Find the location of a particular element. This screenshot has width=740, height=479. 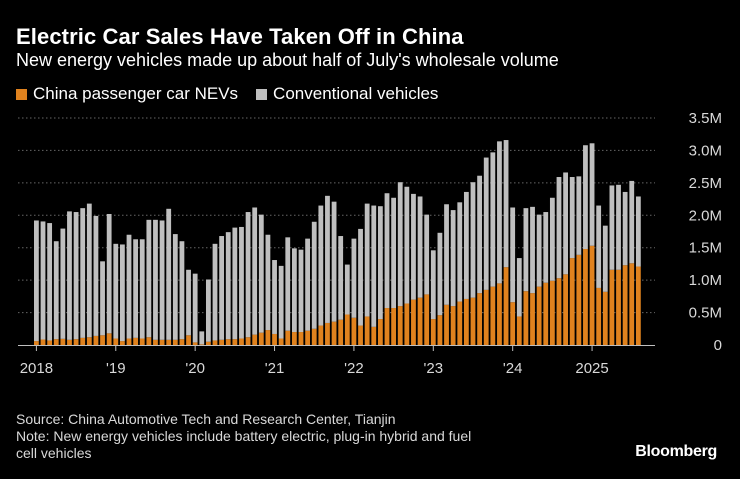

legend-item-nev: China passenger car NEVs is located at coordinates (127, 94).